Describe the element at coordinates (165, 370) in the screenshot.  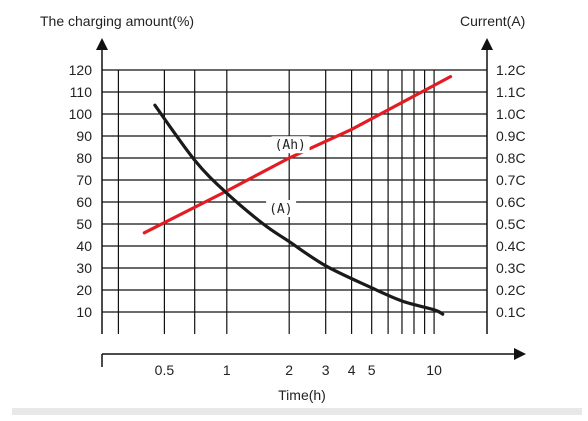
I see `x-tick-label: 0.5` at that location.